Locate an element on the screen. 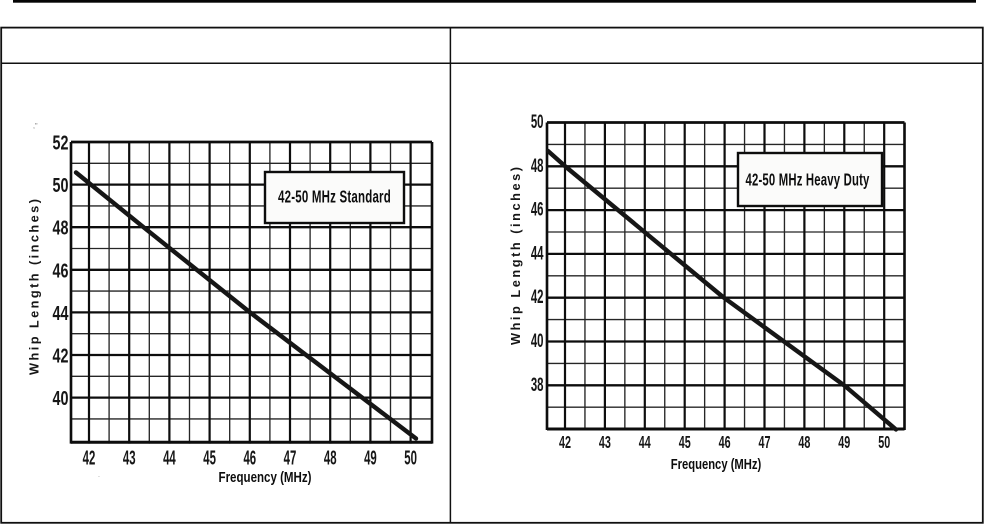 The image size is (985, 526). svg-text: 42-50 MHz Heavy Duty is located at coordinates (807, 180).